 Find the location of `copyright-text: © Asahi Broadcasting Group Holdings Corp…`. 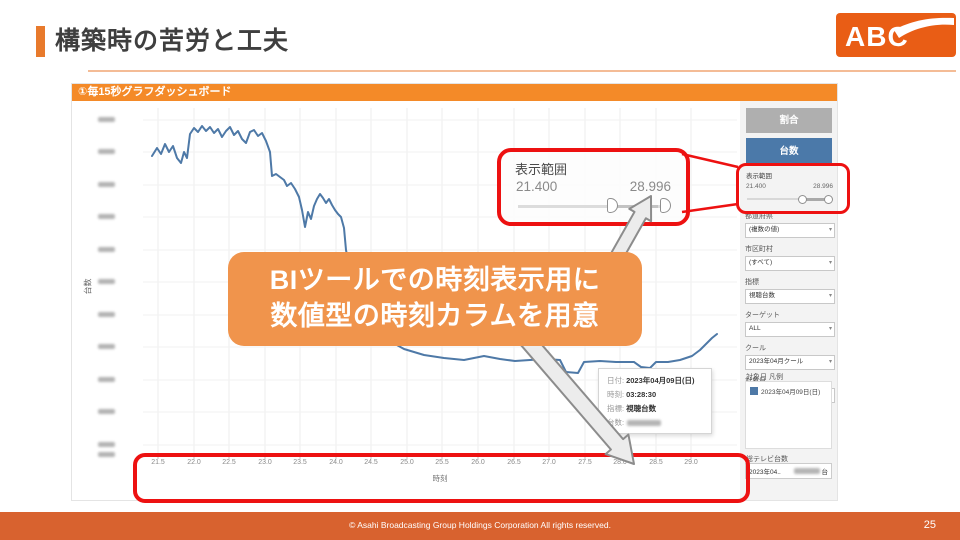

copyright-text: © Asahi Broadcasting Group Holdings Corp… is located at coordinates (480, 525).